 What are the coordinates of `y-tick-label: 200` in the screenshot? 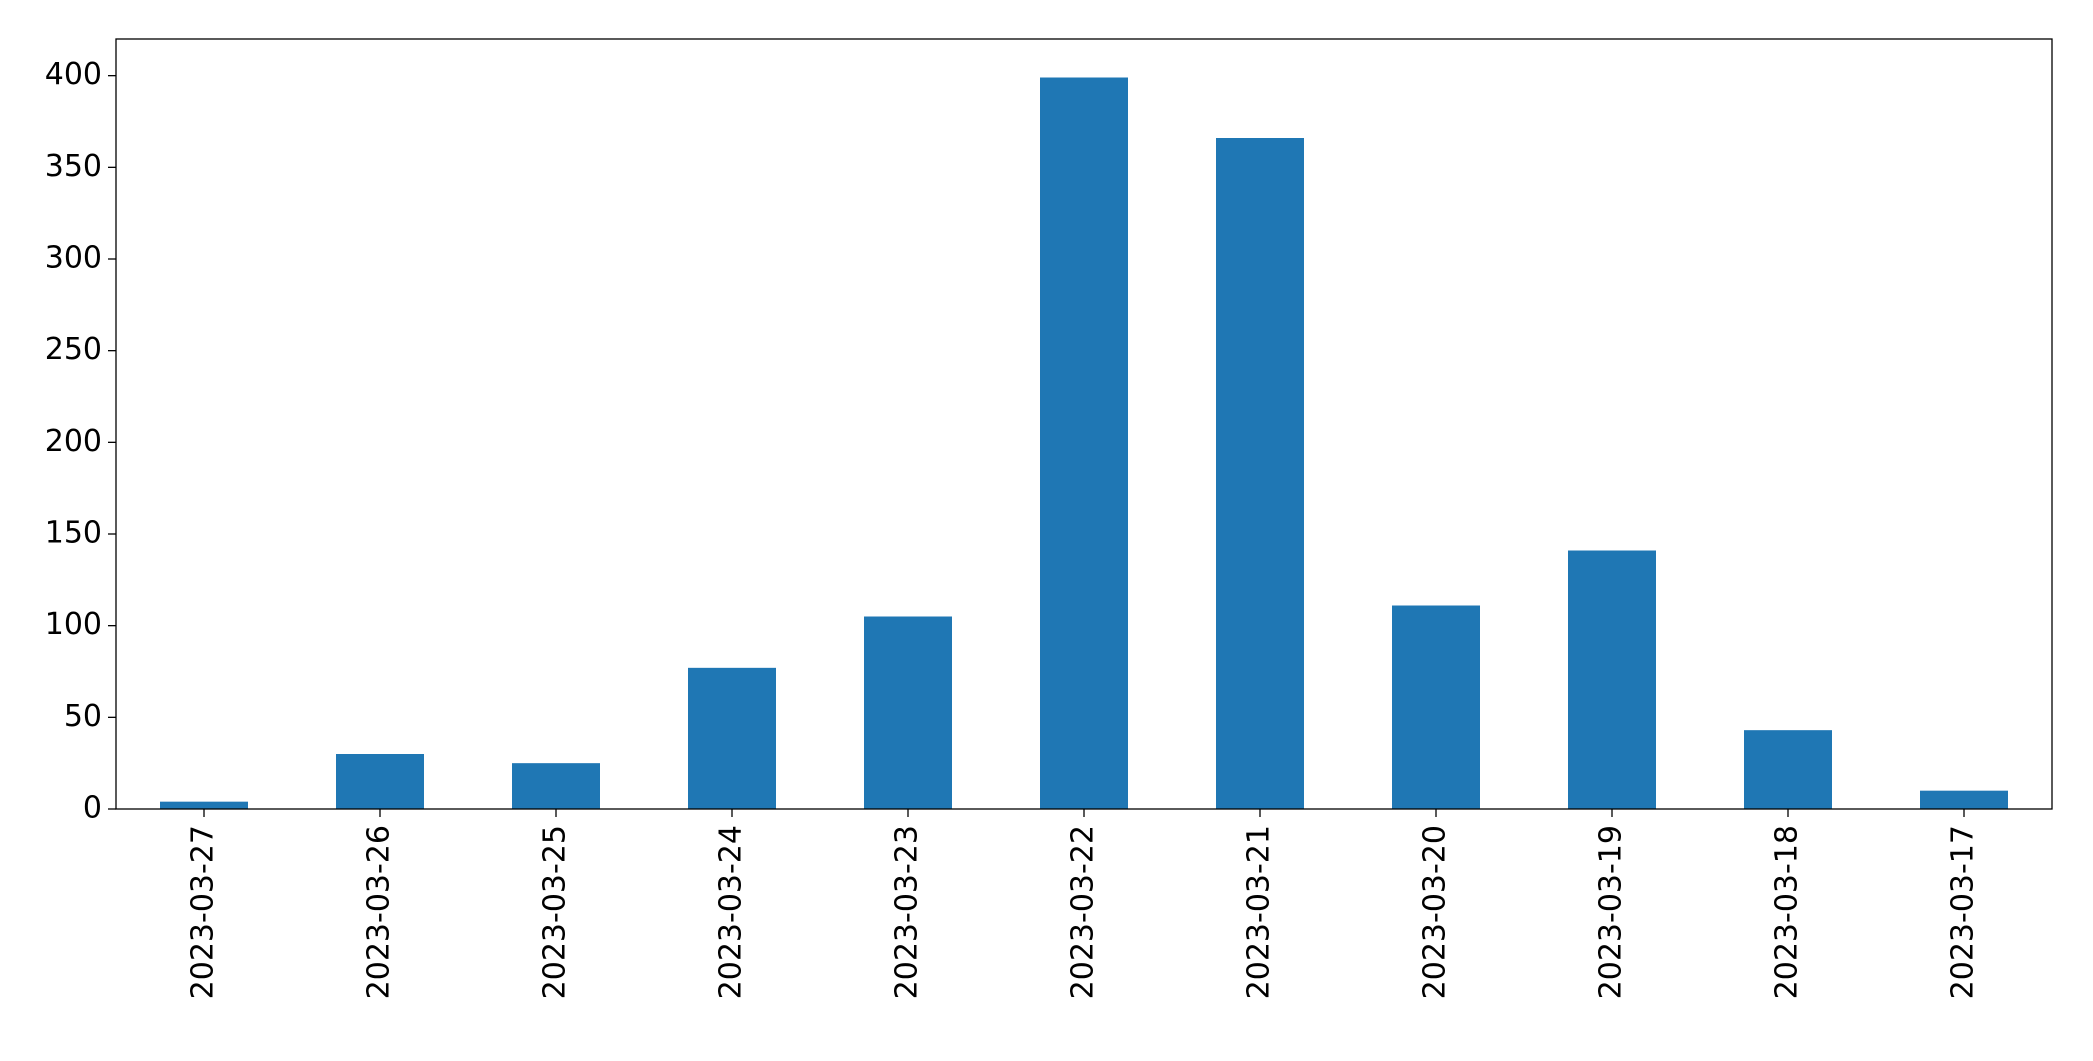 It's located at (73, 441).